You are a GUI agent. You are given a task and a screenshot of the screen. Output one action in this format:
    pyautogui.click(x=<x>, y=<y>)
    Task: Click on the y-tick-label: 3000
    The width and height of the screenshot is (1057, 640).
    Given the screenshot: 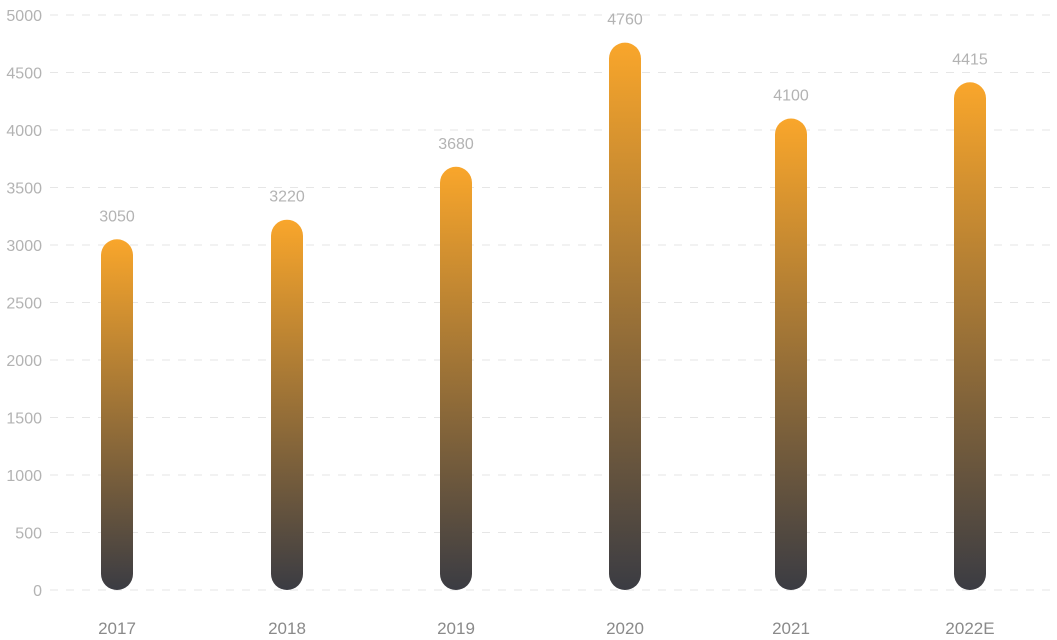 What is the action you would take?
    pyautogui.click(x=24, y=246)
    